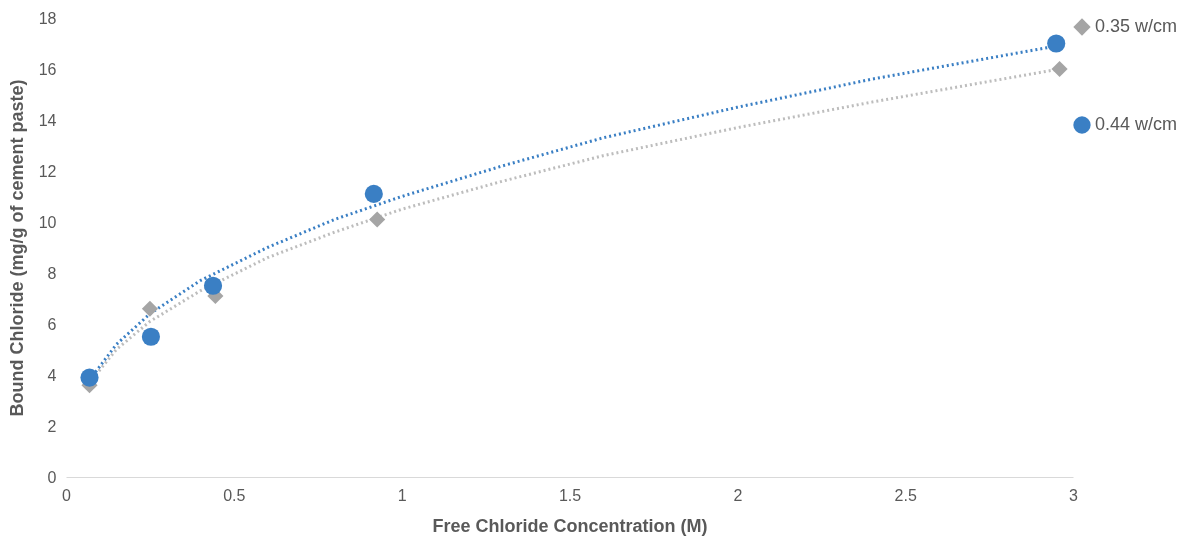 The height and width of the screenshot is (543, 1188). Describe the element at coordinates (47, 18) in the screenshot. I see `y-tick-label: 18` at that location.